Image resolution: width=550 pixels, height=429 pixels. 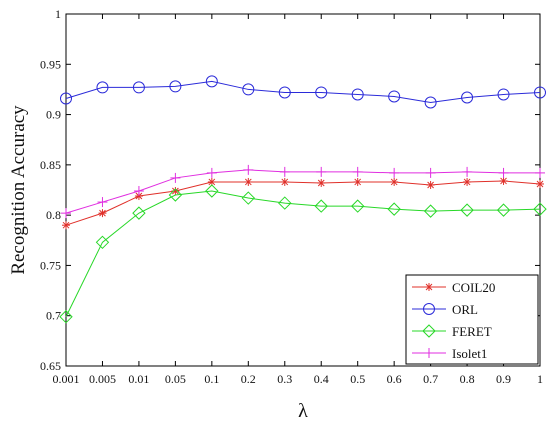 I want to click on y-tick-label: 0.75, so click(x=50, y=265).